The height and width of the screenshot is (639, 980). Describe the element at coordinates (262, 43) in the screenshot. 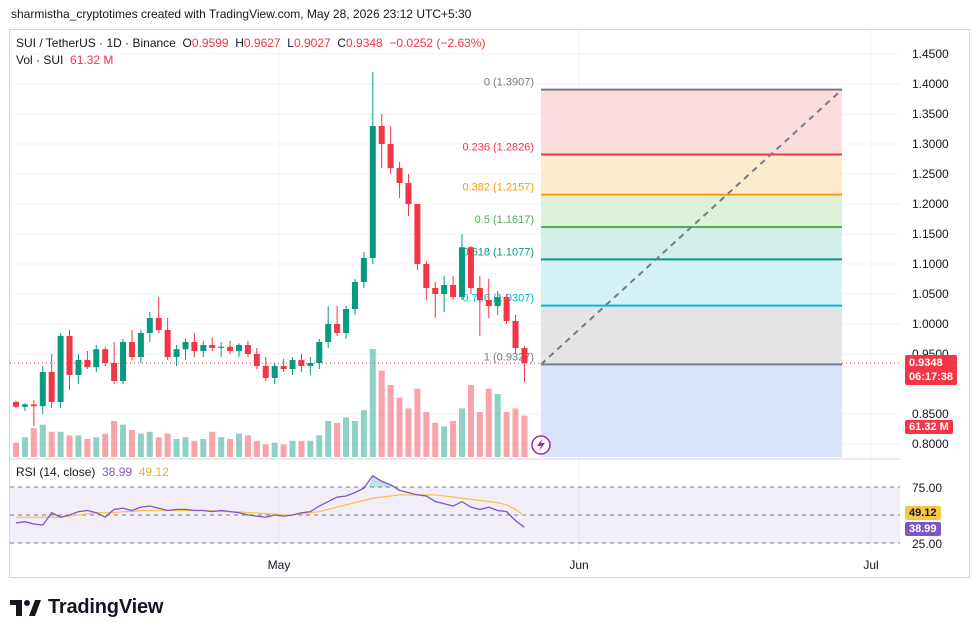

I see `high-value: 0.9627` at that location.